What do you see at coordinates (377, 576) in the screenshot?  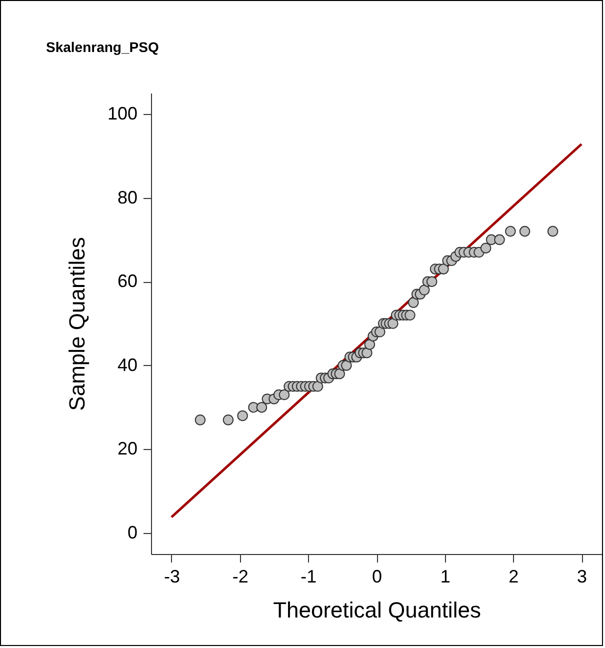 I see `x-tick-label: 0` at bounding box center [377, 576].